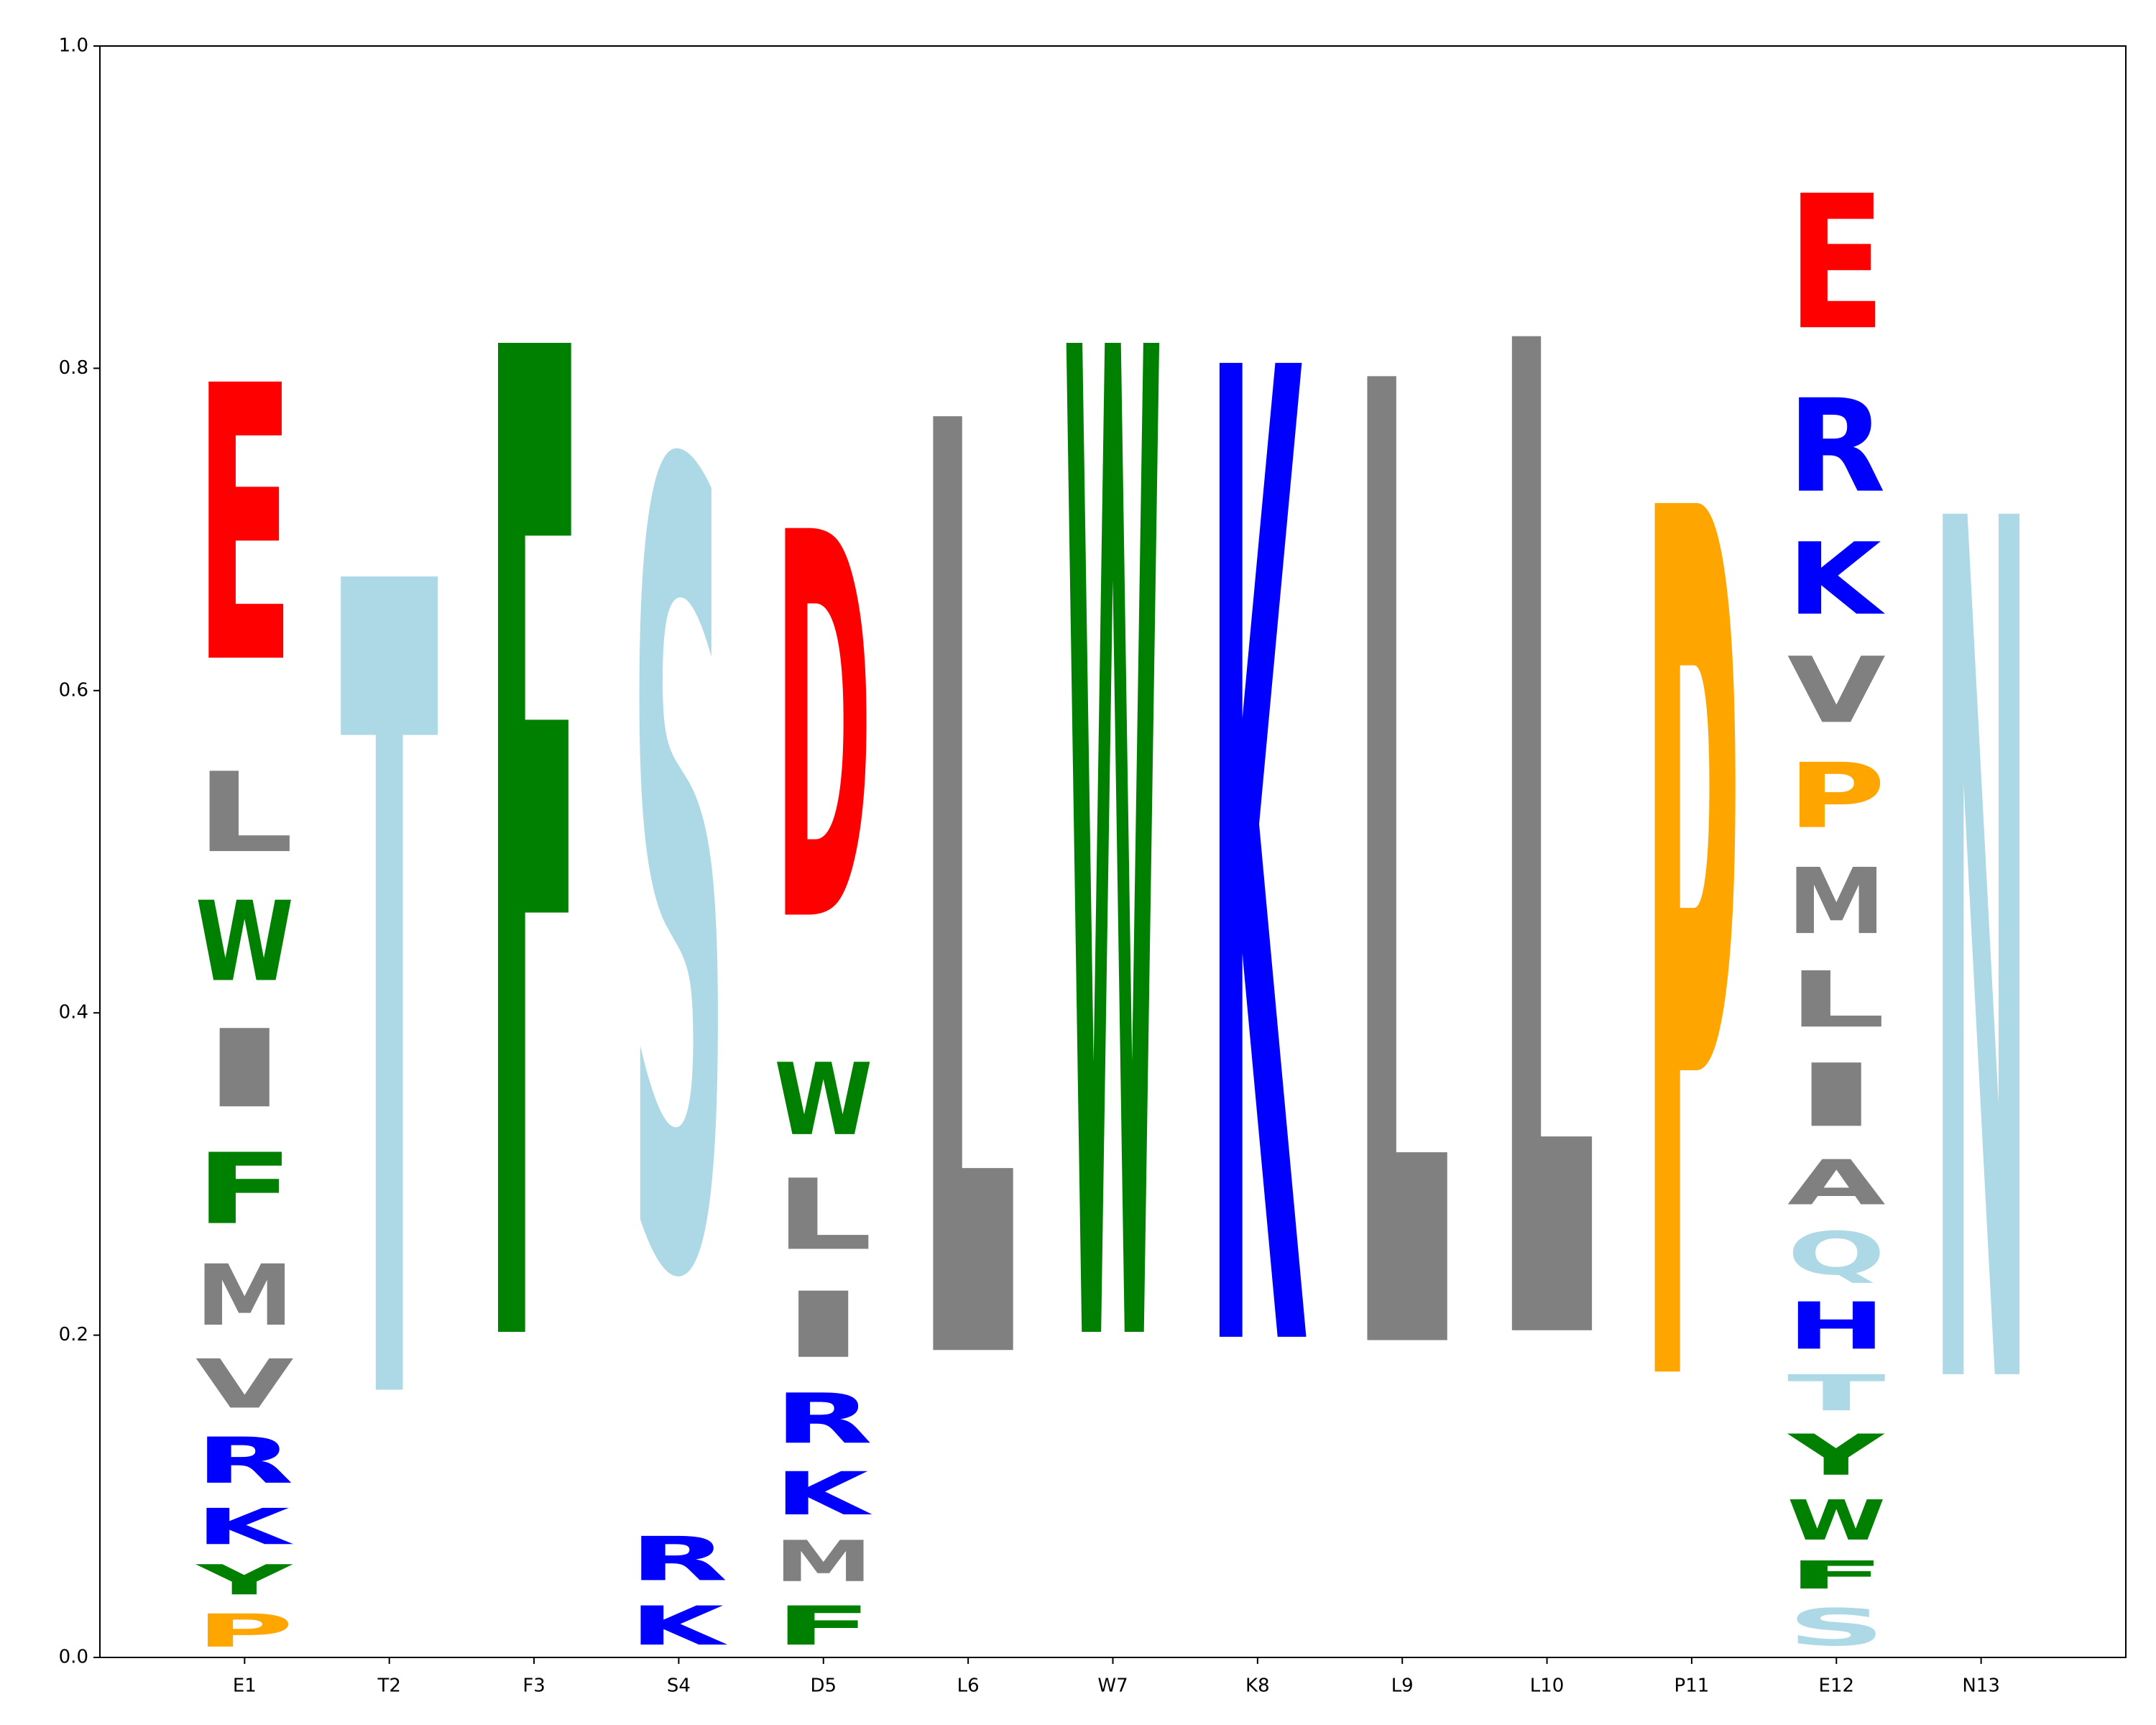  I want to click on x-tick-label: K8, so click(1257, 1686).